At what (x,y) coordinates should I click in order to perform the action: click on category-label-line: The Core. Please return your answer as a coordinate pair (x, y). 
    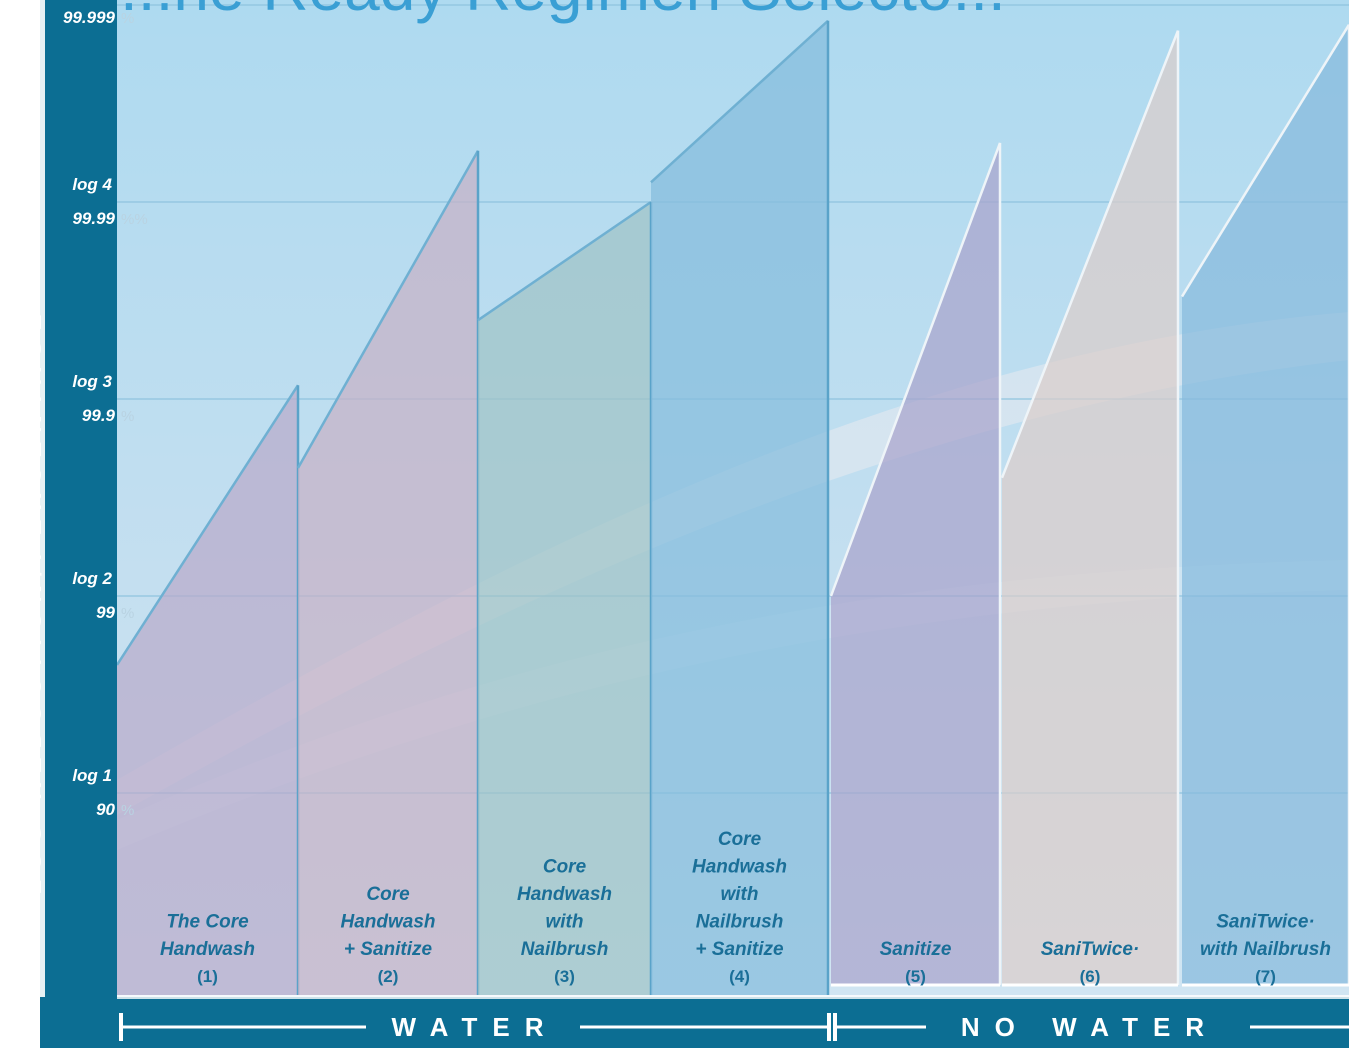
    Looking at the image, I should click on (207, 922).